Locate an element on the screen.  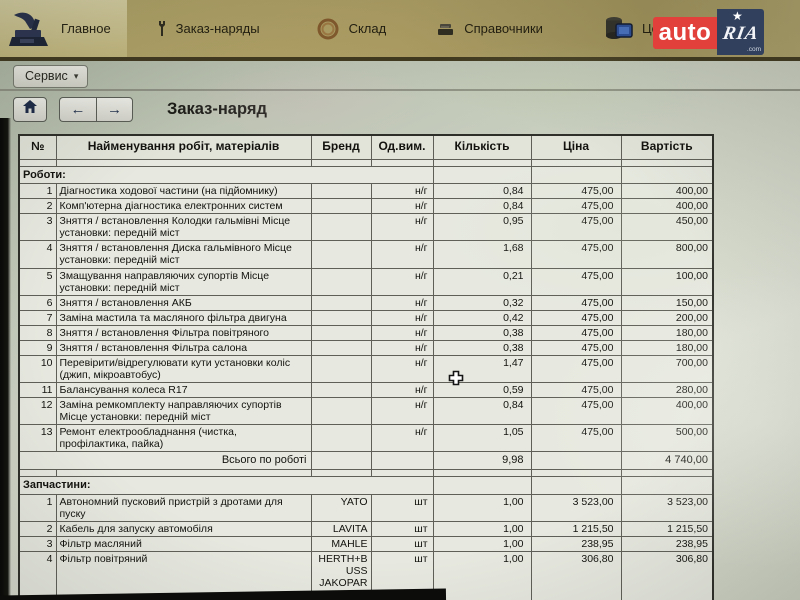
cell-qty: 1,68 is located at coordinates (482, 254).